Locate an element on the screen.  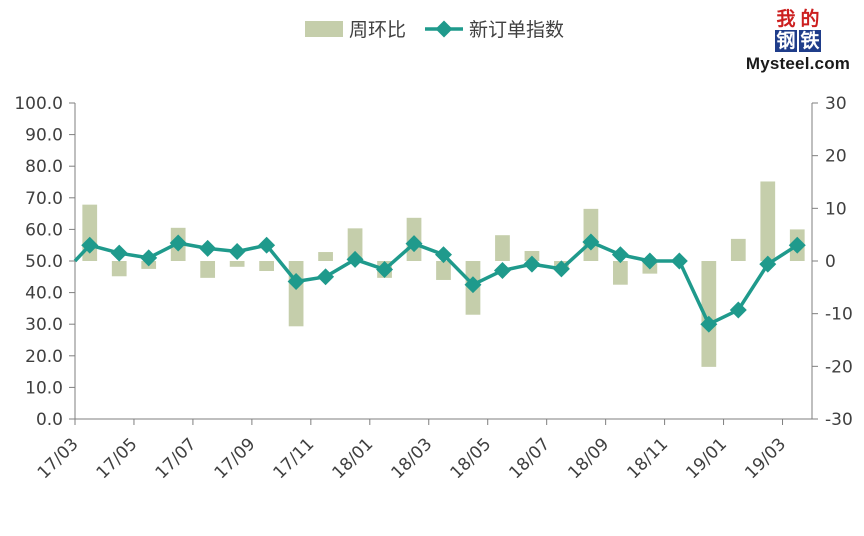
x-tick-label: 18/01 is located at coordinates (353, 458).